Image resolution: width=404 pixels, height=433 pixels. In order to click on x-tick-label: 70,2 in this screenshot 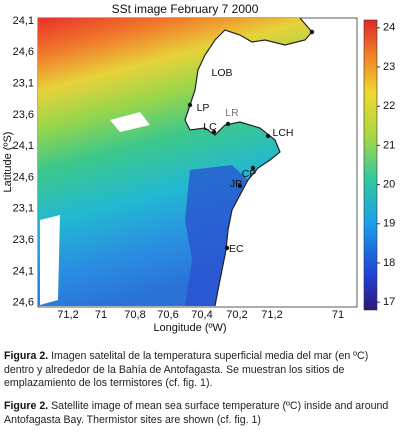, I will do `click(236, 315)`.